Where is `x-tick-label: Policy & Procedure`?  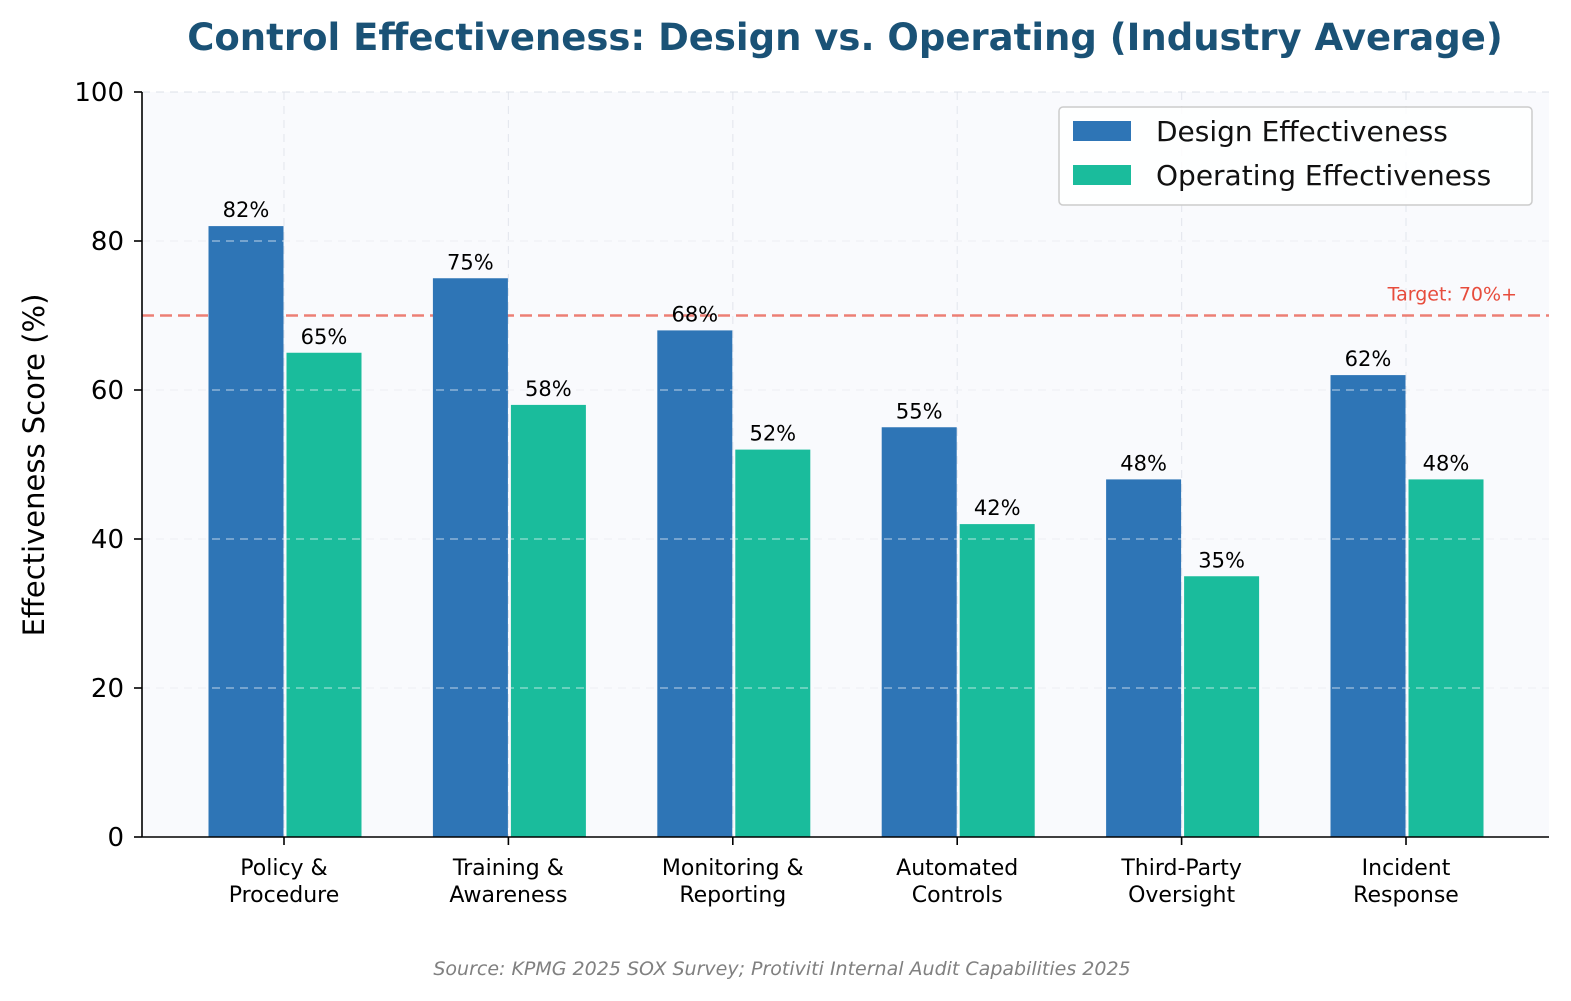
x-tick-label: Policy & Procedure is located at coordinates (284, 882).